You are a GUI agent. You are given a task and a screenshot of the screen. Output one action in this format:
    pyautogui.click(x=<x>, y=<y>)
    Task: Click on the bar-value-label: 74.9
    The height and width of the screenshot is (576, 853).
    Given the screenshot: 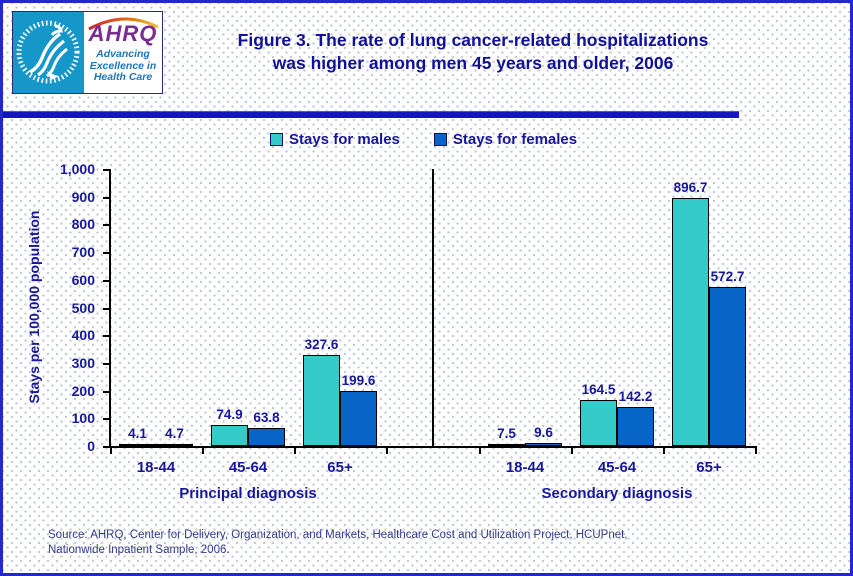 What is the action you would take?
    pyautogui.click(x=229, y=414)
    